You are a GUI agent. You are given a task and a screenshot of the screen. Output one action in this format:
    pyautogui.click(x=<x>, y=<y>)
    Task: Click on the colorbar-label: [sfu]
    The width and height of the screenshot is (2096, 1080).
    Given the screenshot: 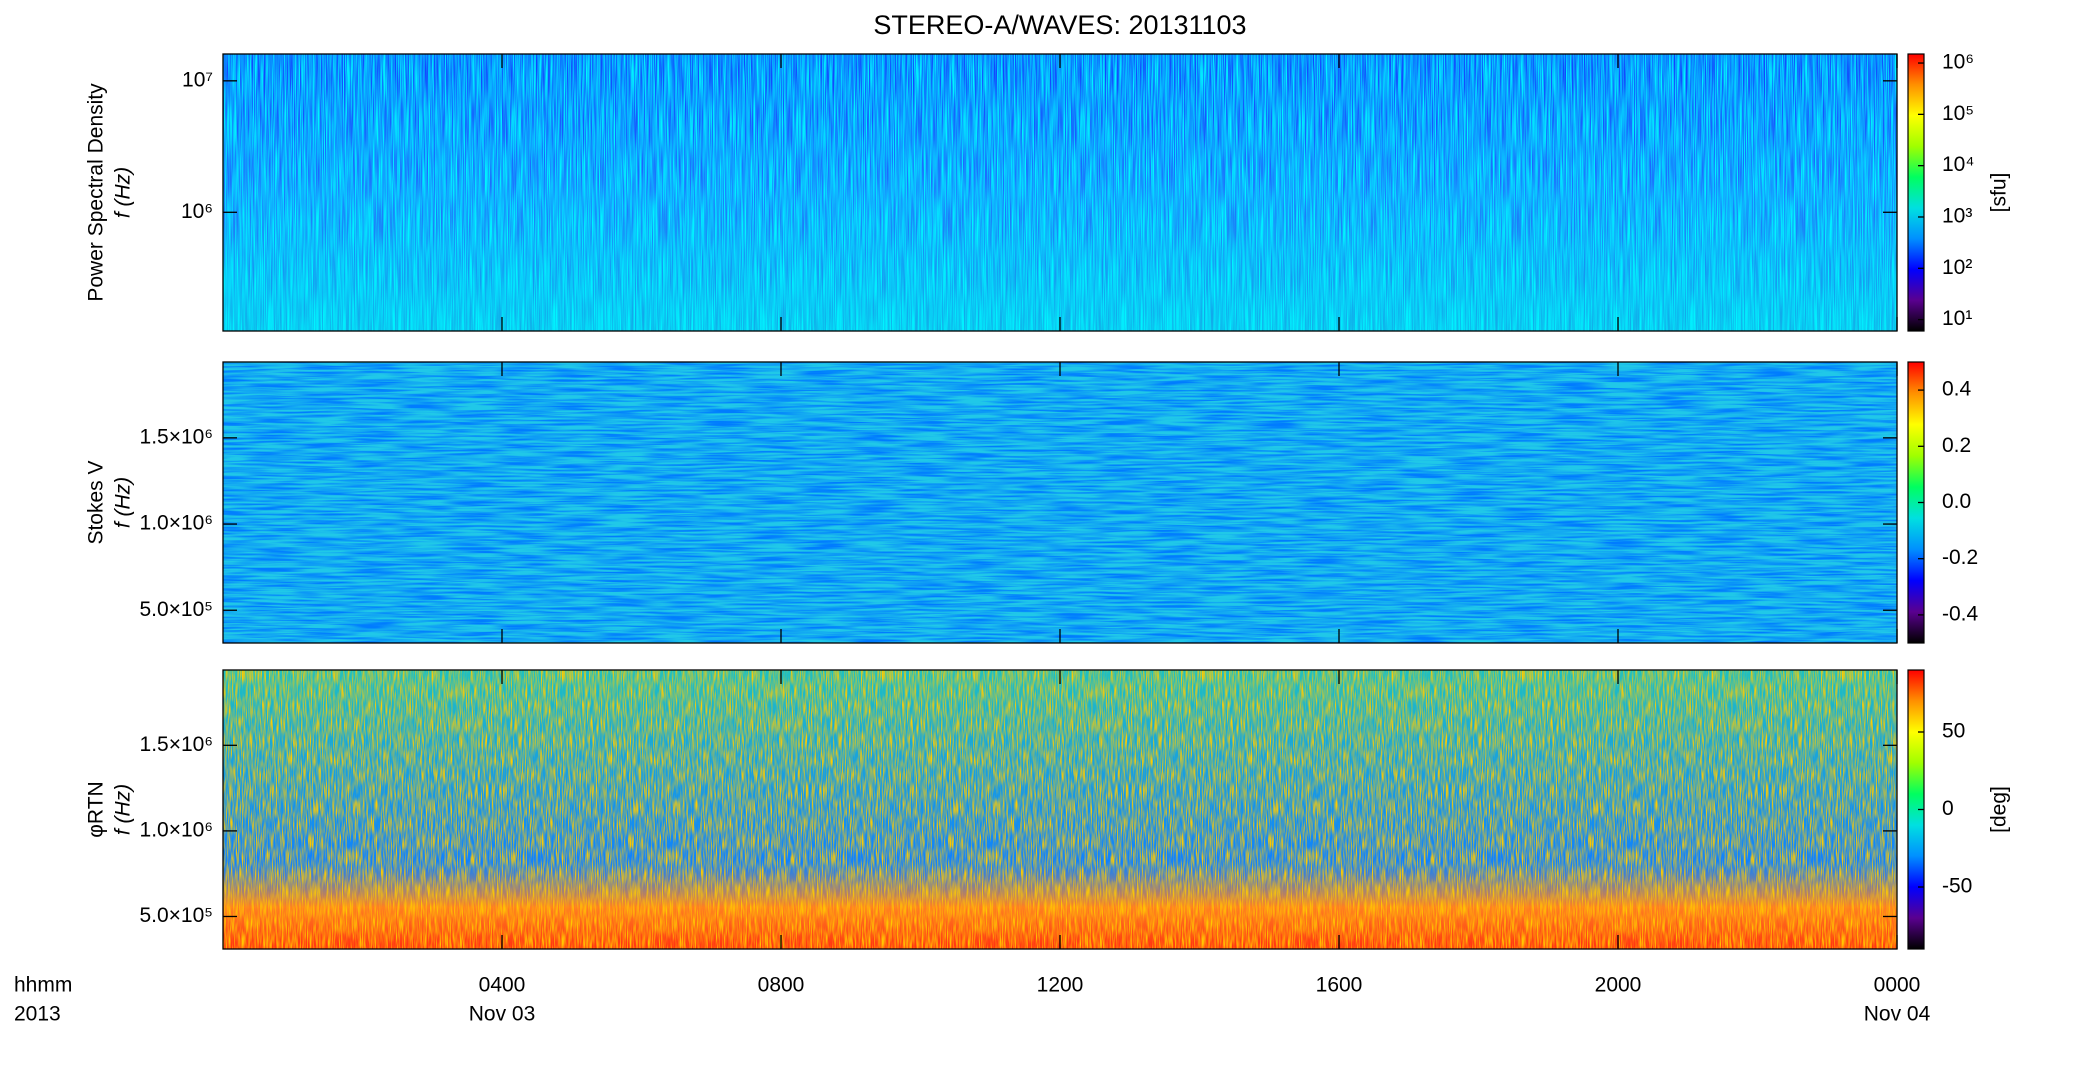 What is the action you would take?
    pyautogui.click(x=1999, y=193)
    